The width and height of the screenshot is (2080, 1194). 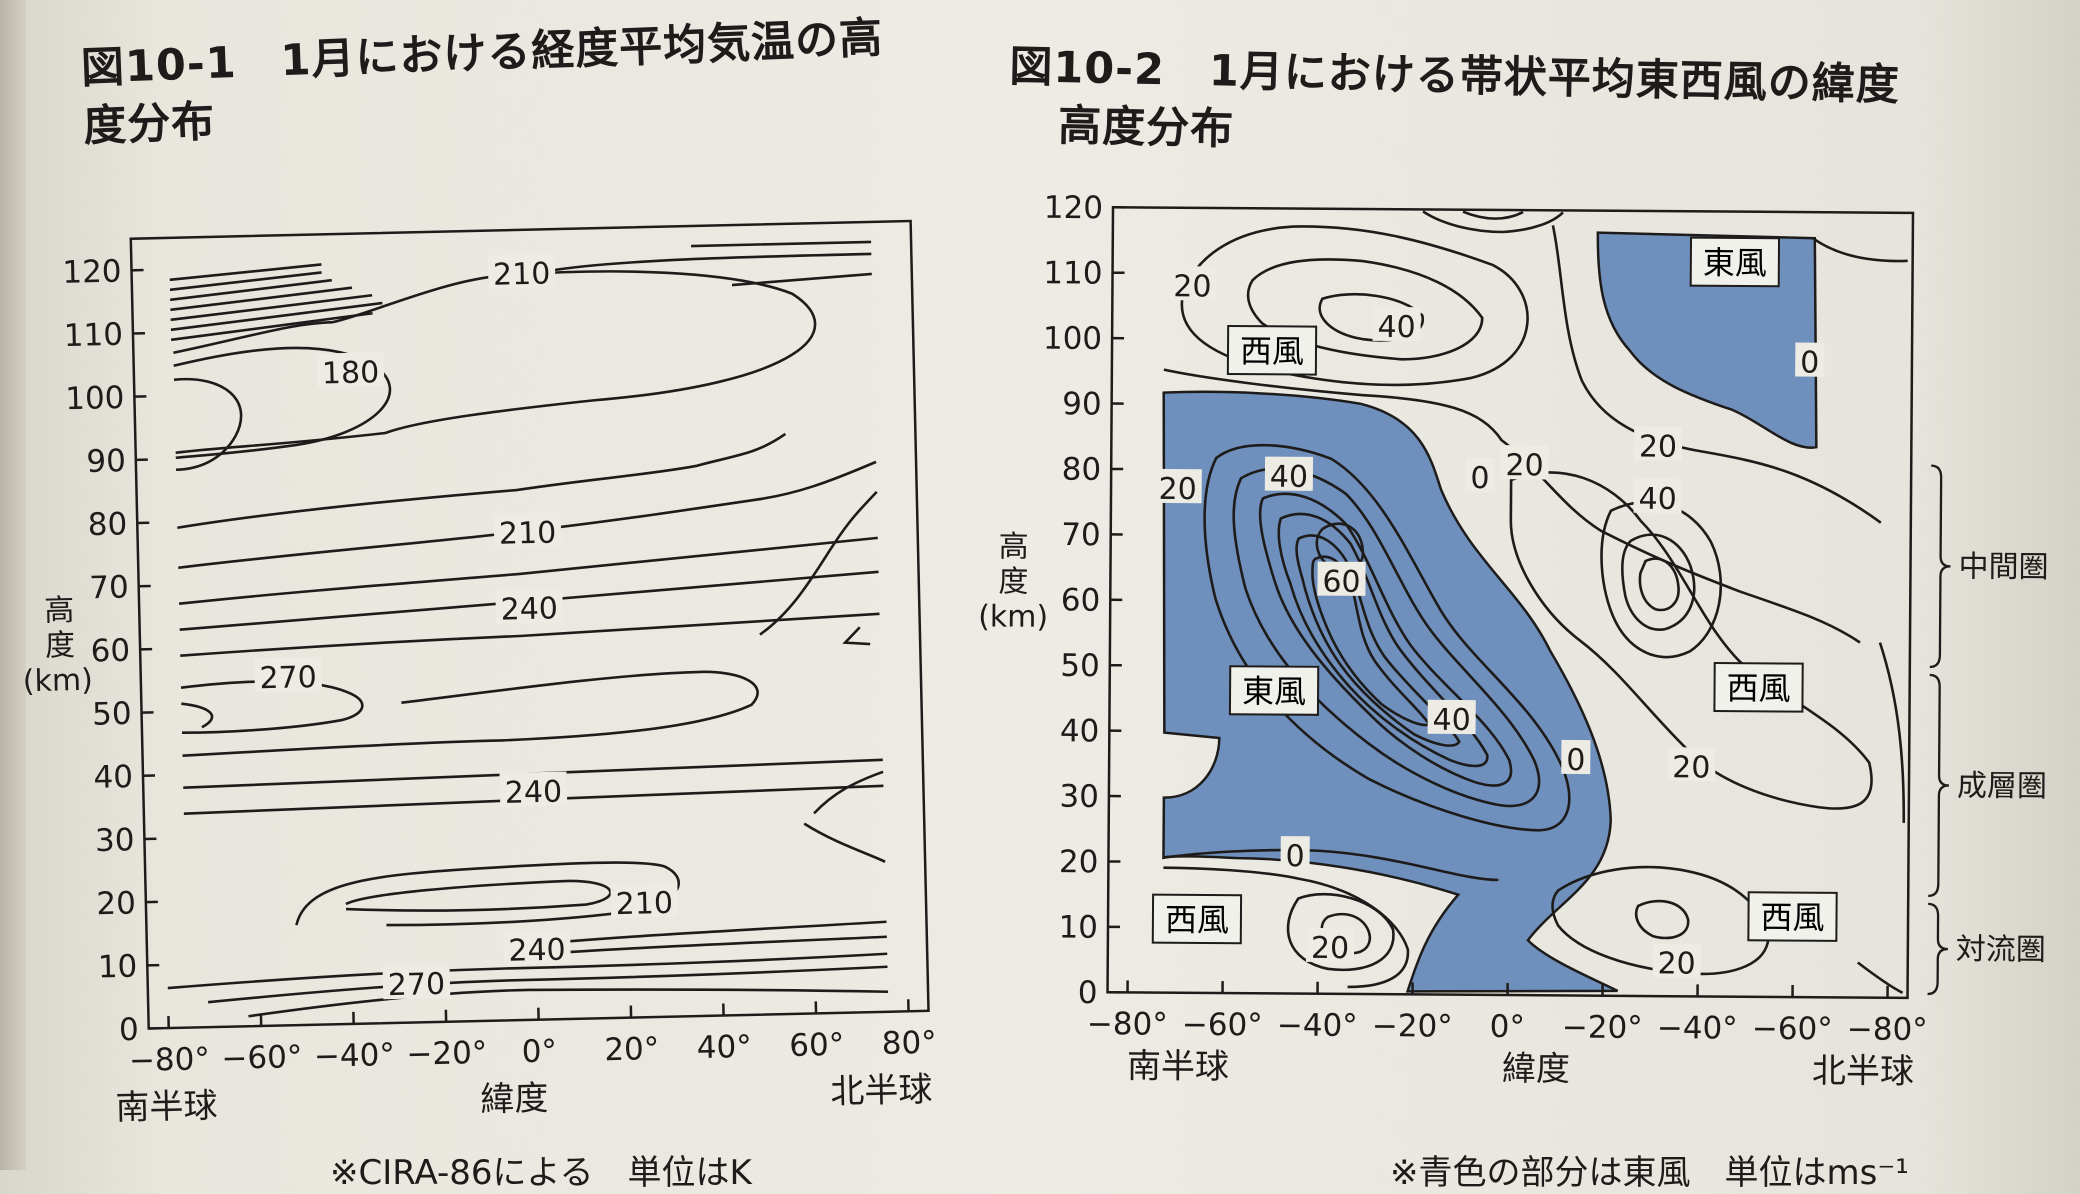 I want to click on fig1-y-tick-label: 80, so click(x=107, y=524).